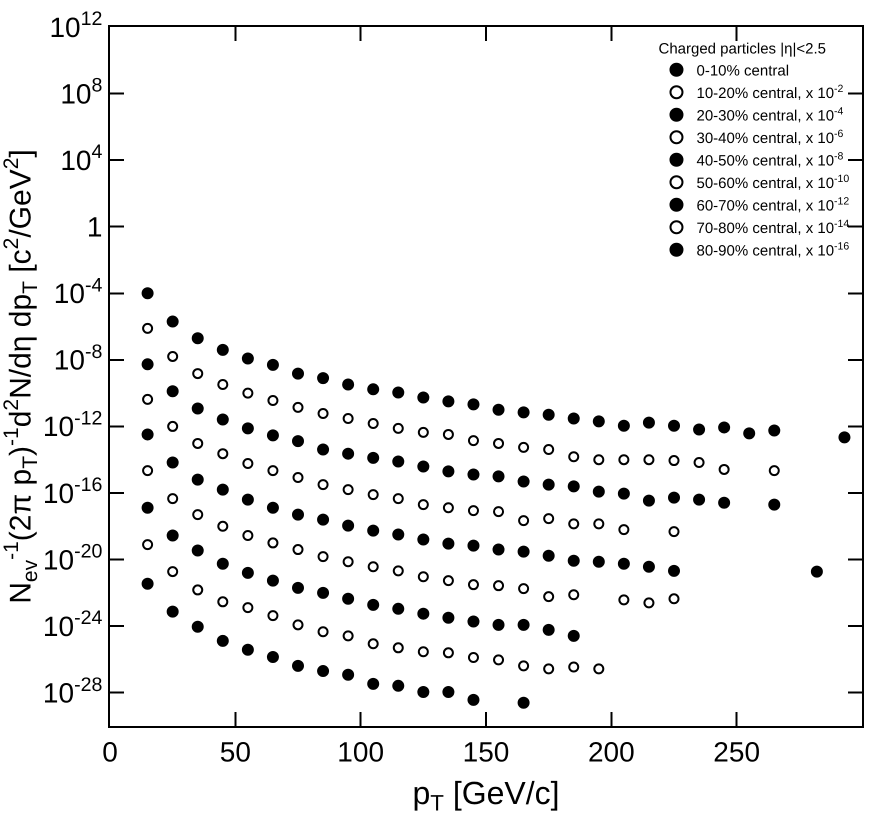  What do you see at coordinates (742, 49) in the screenshot?
I see `legend-title: Charged particles |η|<2.5` at bounding box center [742, 49].